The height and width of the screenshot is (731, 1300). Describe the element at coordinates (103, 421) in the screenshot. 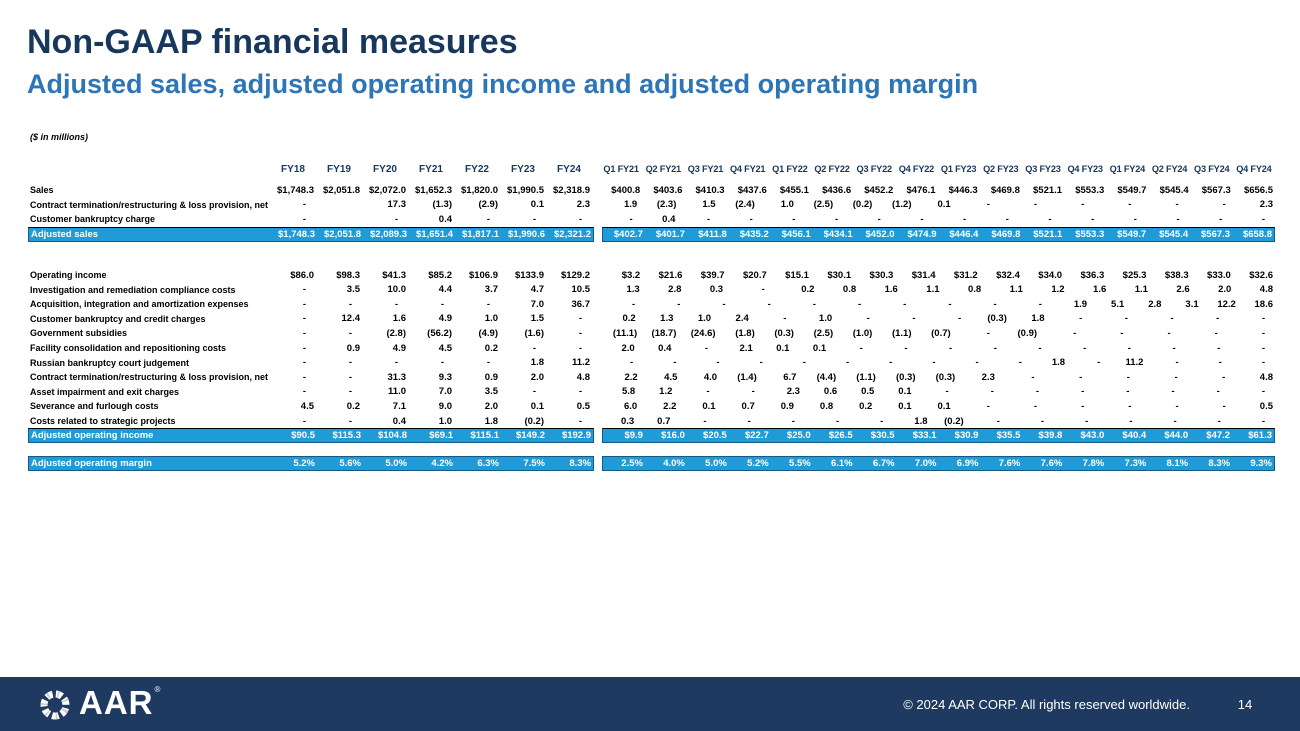

I see `row-label: Costs related to strategic projects` at that location.